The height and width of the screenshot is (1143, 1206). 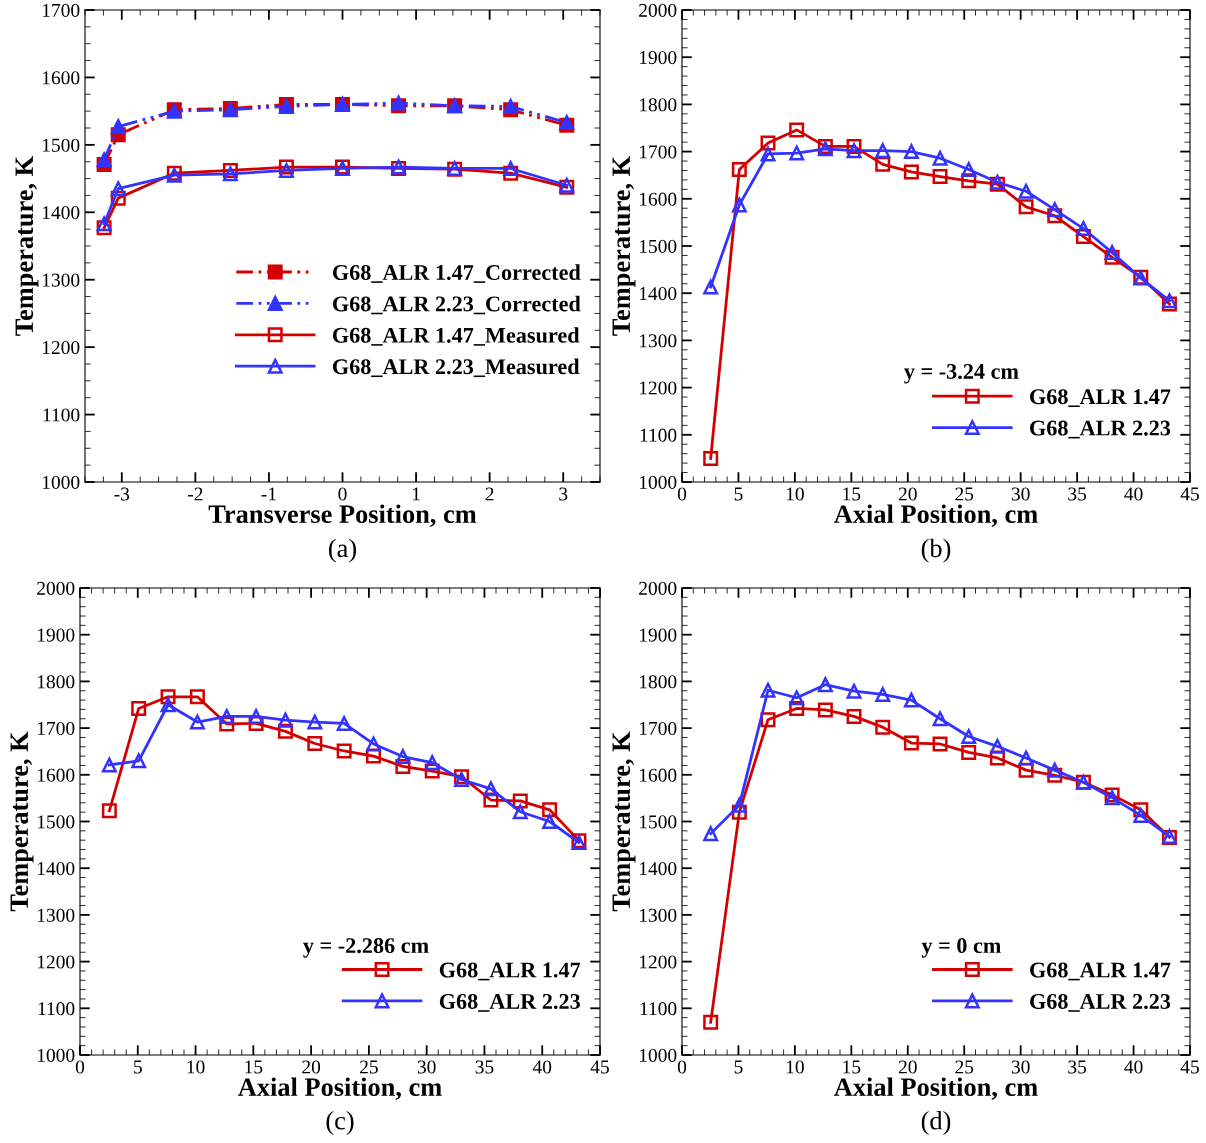 I want to click on x-tick-label: 2, so click(x=489, y=494).